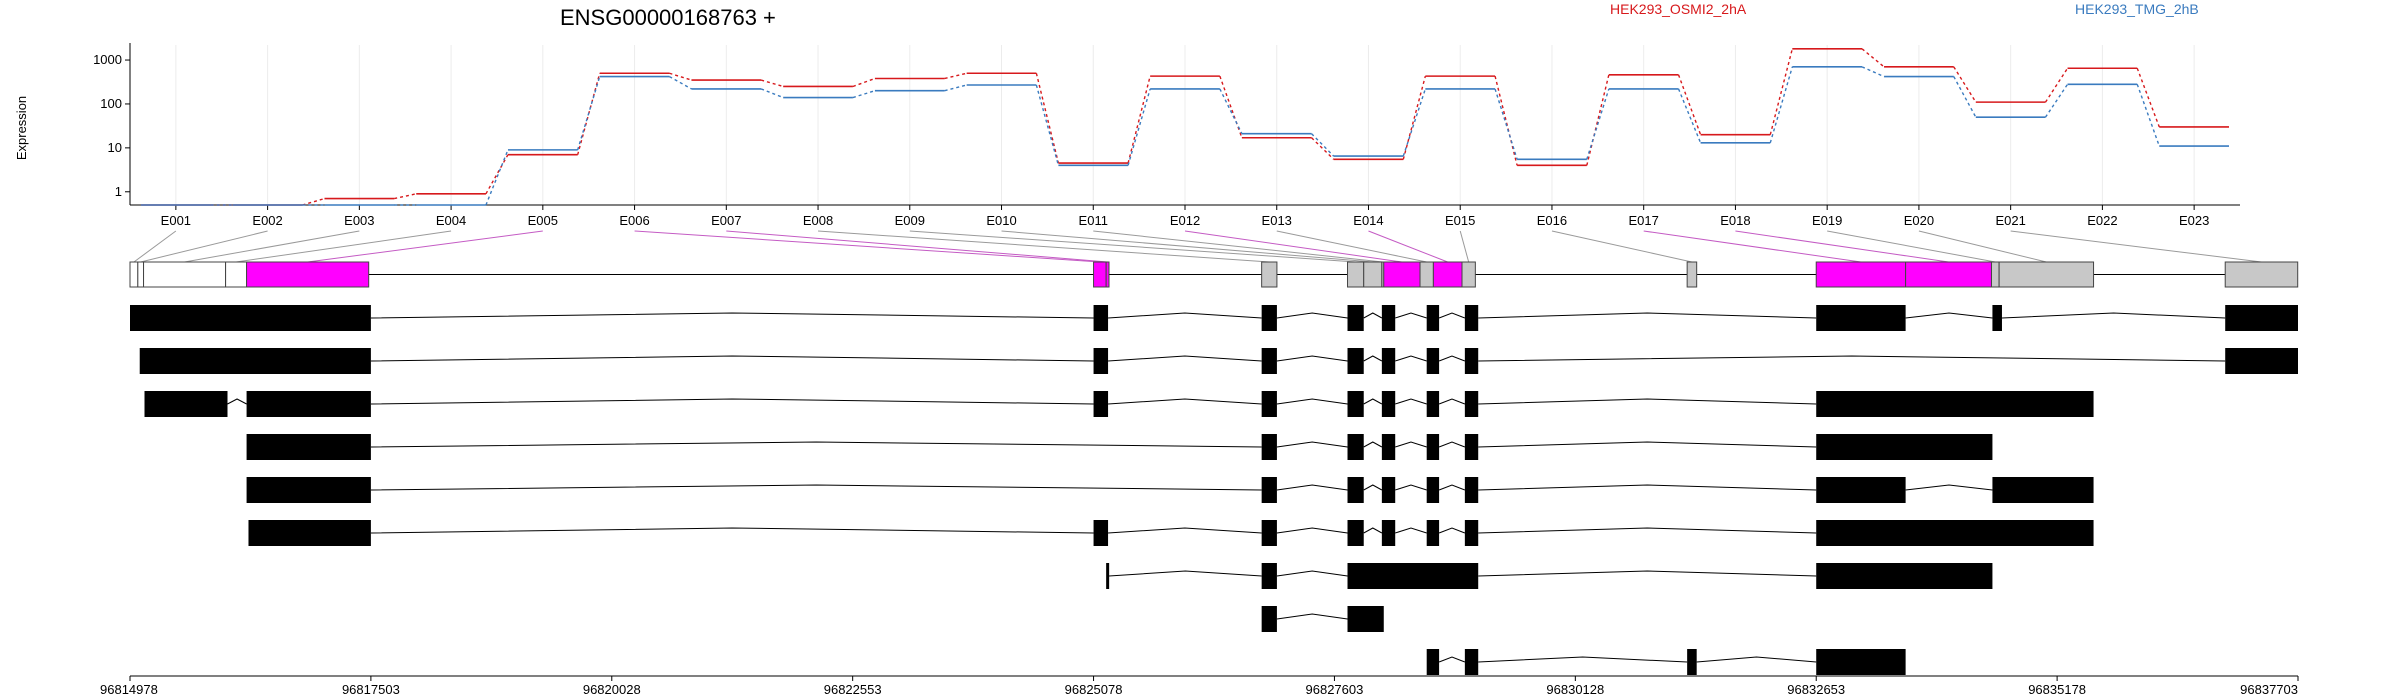 Image resolution: width=2400 pixels, height=700 pixels. Describe the element at coordinates (1277, 220) in the screenshot. I see `x-tick-label: E013` at that location.